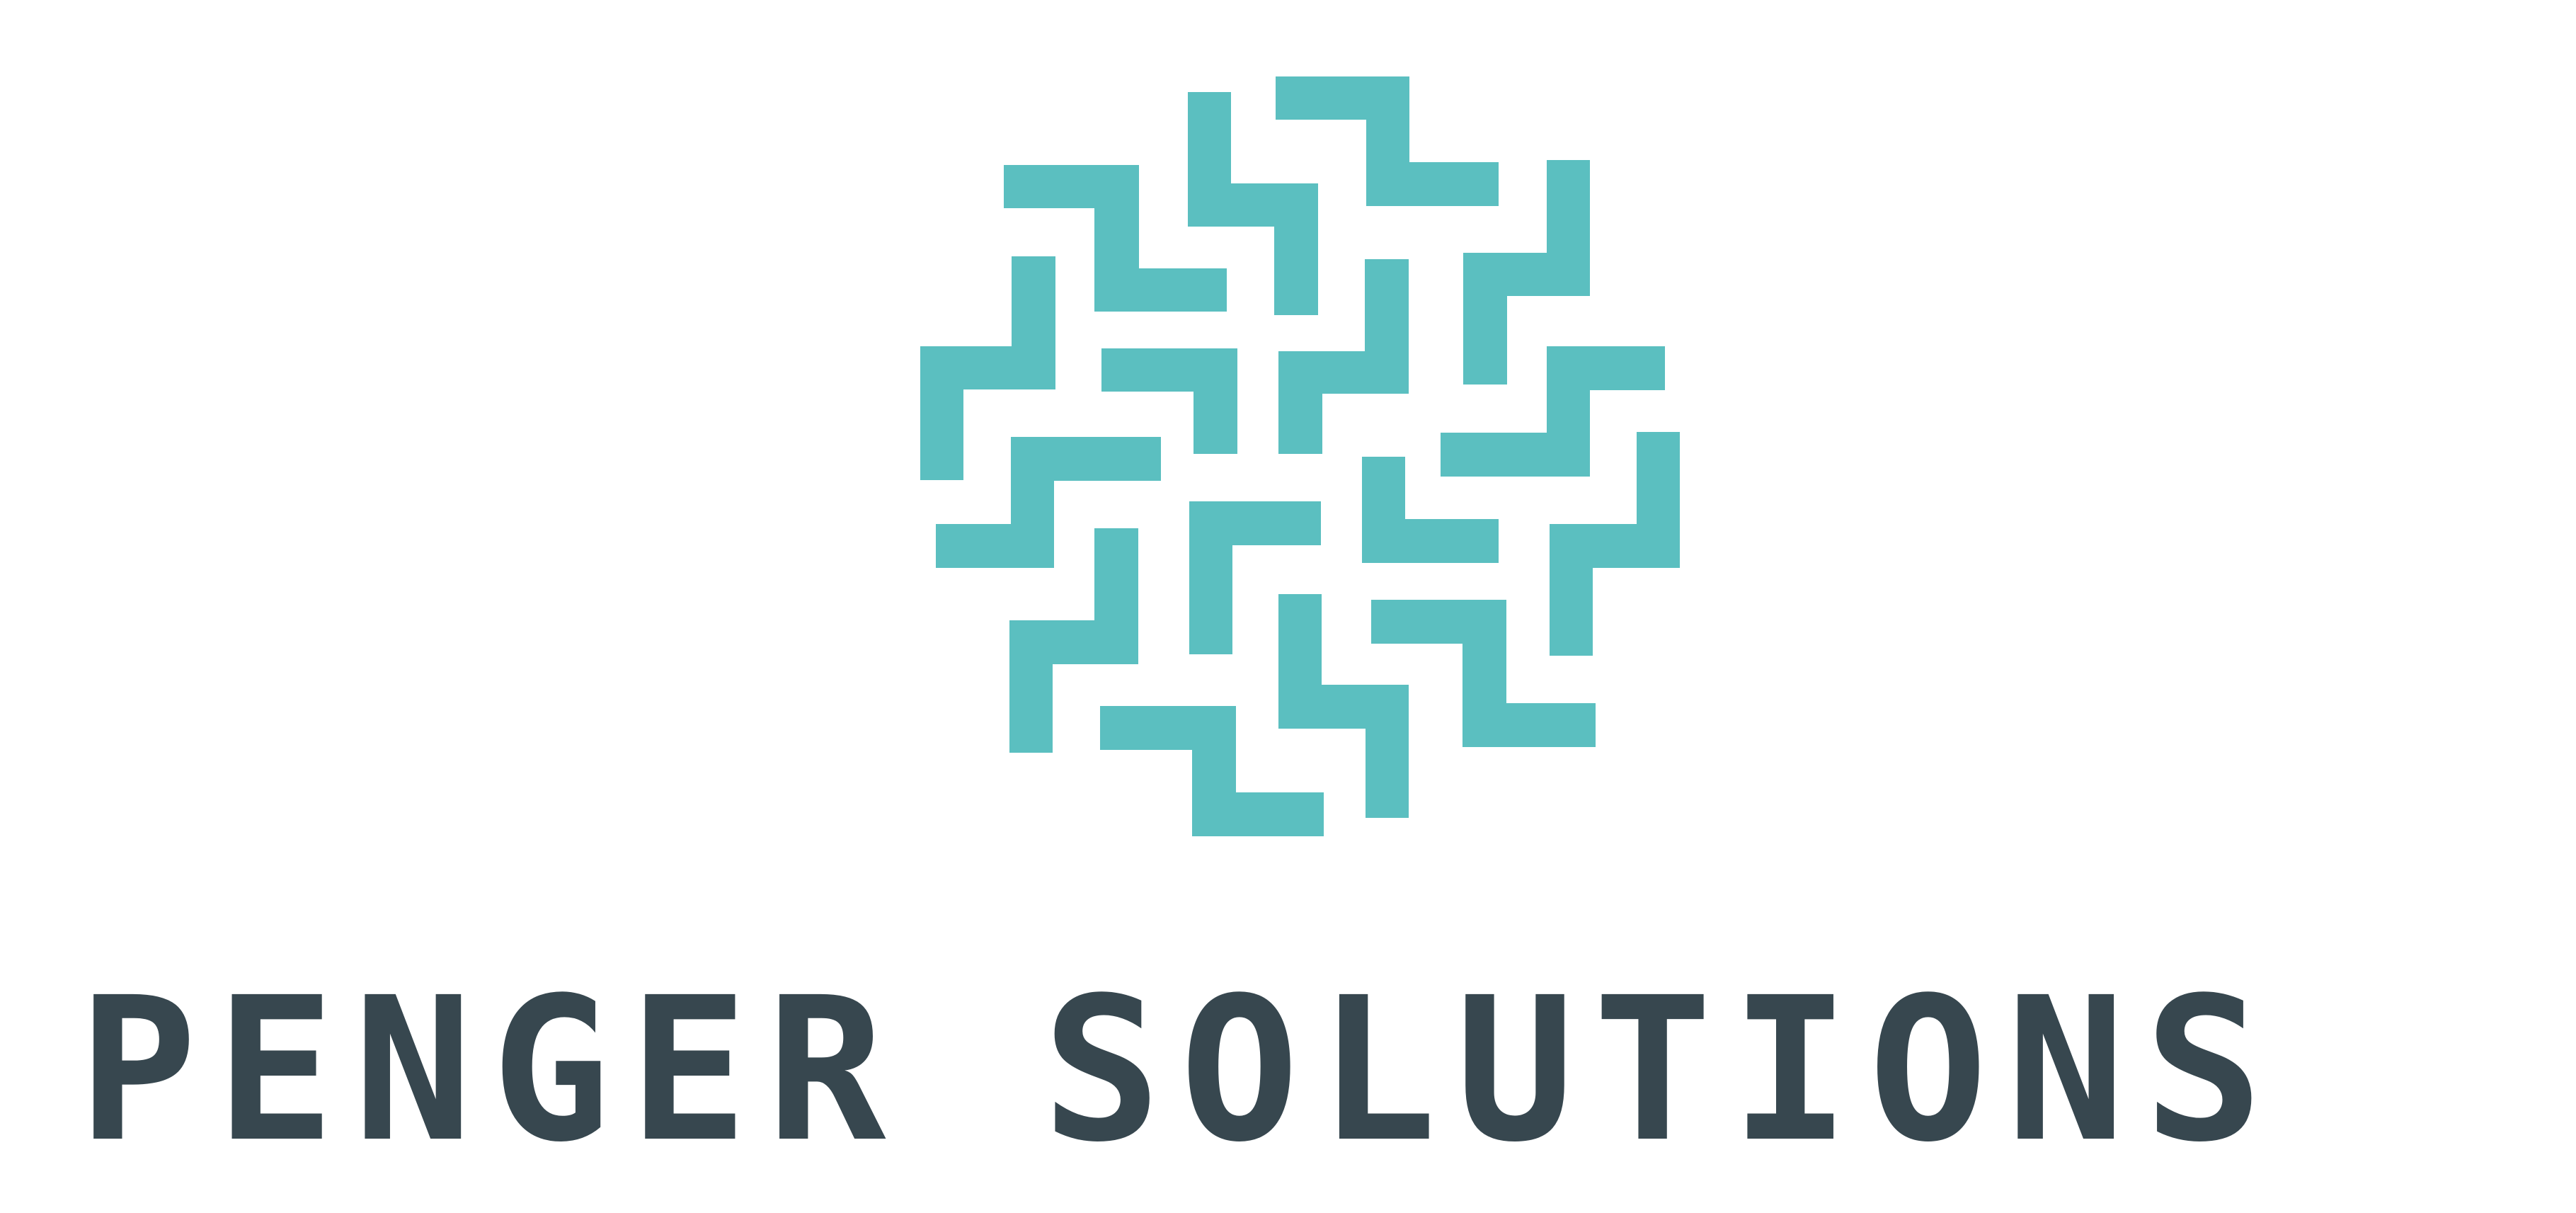  Describe the element at coordinates (973, 1071) in the screenshot. I see `wordmark-space` at that location.